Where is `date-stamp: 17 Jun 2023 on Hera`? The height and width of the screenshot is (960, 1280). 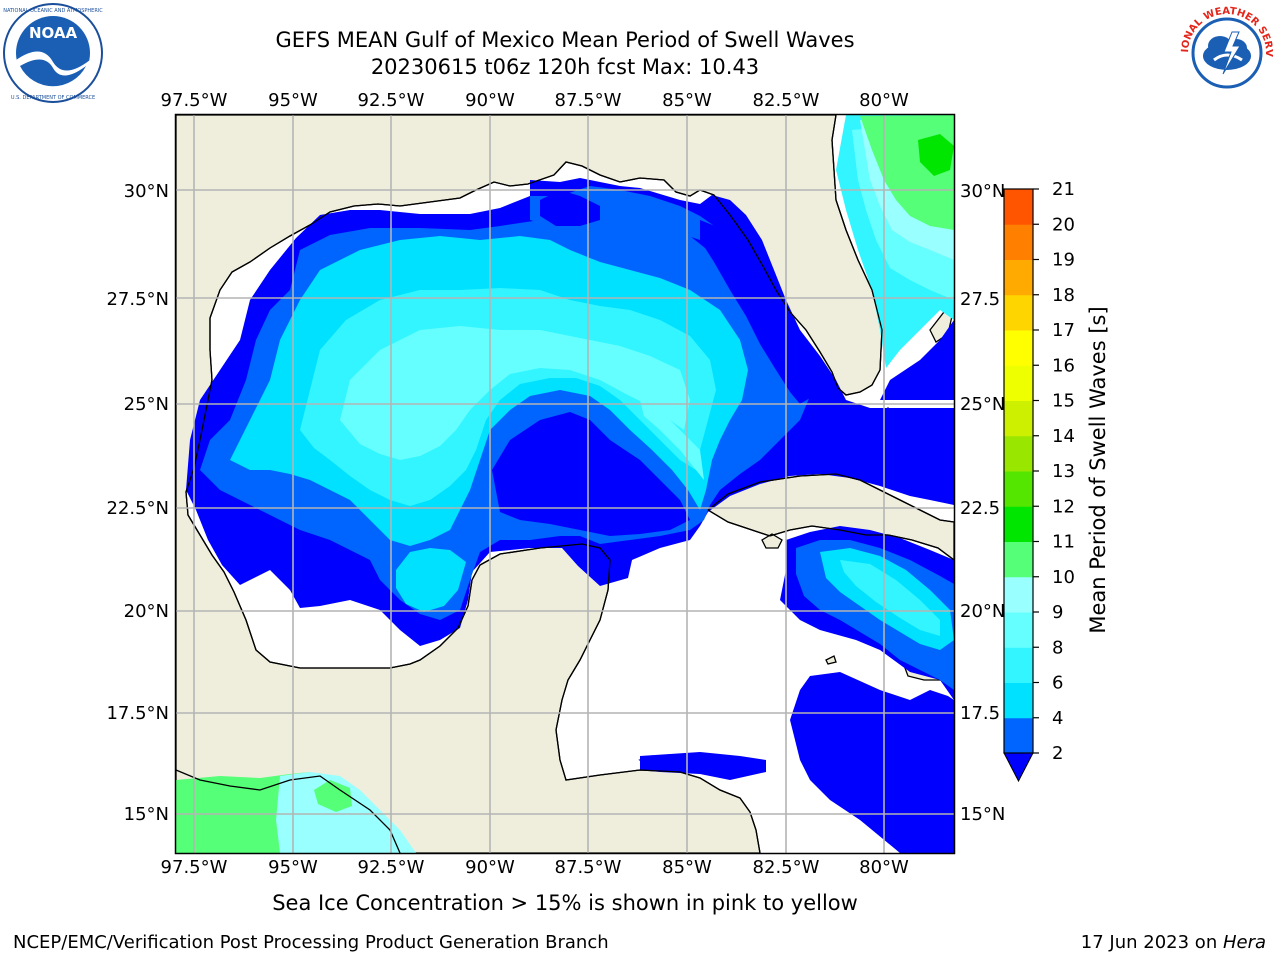
date-stamp: 17 Jun 2023 on Hera is located at coordinates (1173, 942).